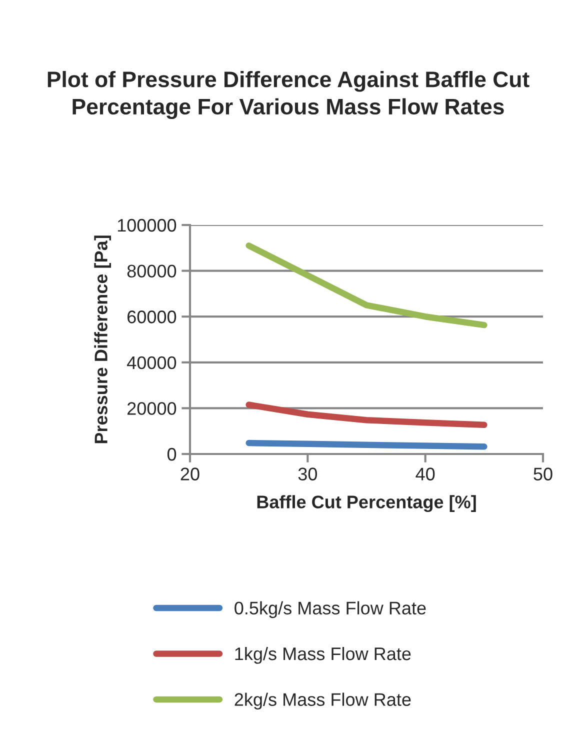 Image resolution: width=576 pixels, height=730 pixels. Describe the element at coordinates (425, 474) in the screenshot. I see `x-tick-label: 40` at that location.